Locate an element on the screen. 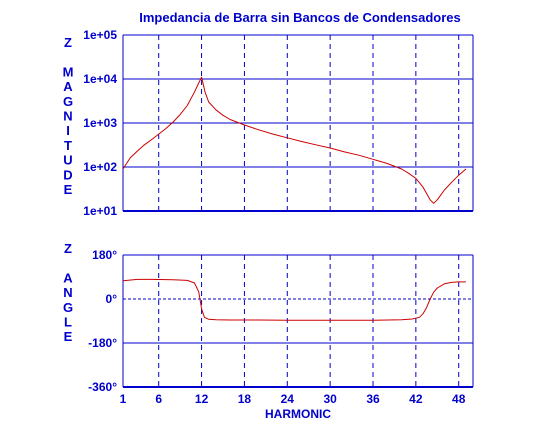 The image size is (560, 440). y-label-letter: T is located at coordinates (68, 145).